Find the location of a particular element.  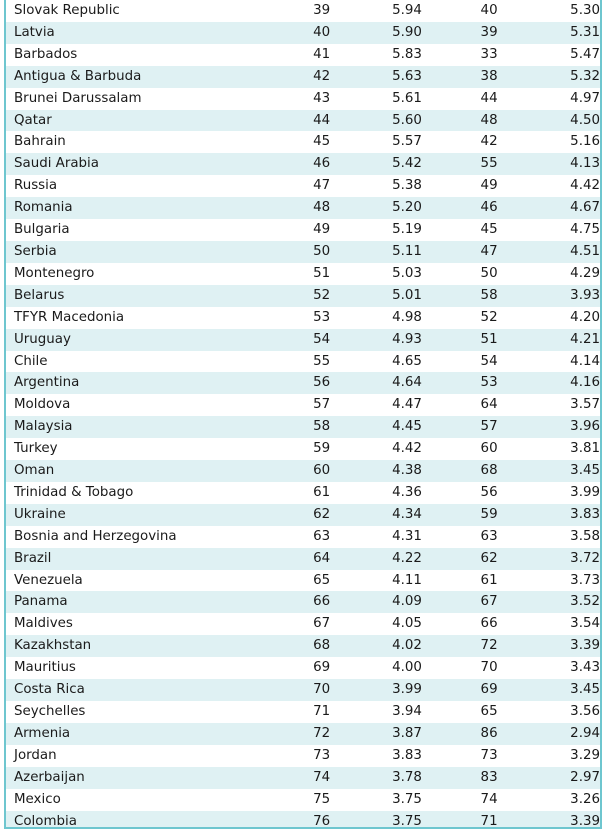

score-cell: 4.09 is located at coordinates (407, 602).